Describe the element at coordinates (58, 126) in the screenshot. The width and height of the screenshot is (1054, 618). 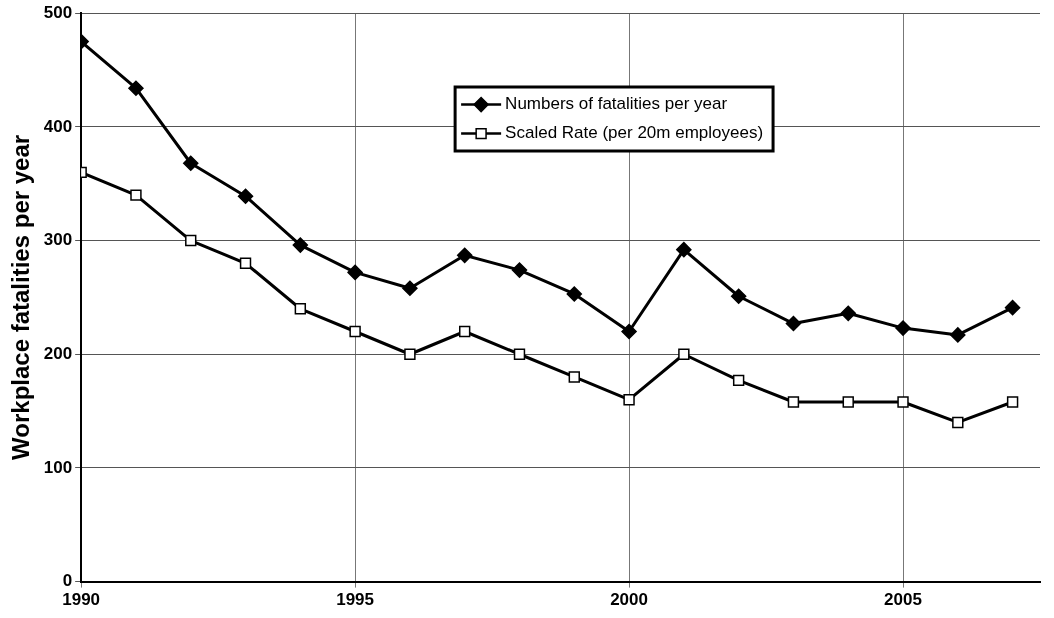
I see `y-tick-label: 400` at that location.